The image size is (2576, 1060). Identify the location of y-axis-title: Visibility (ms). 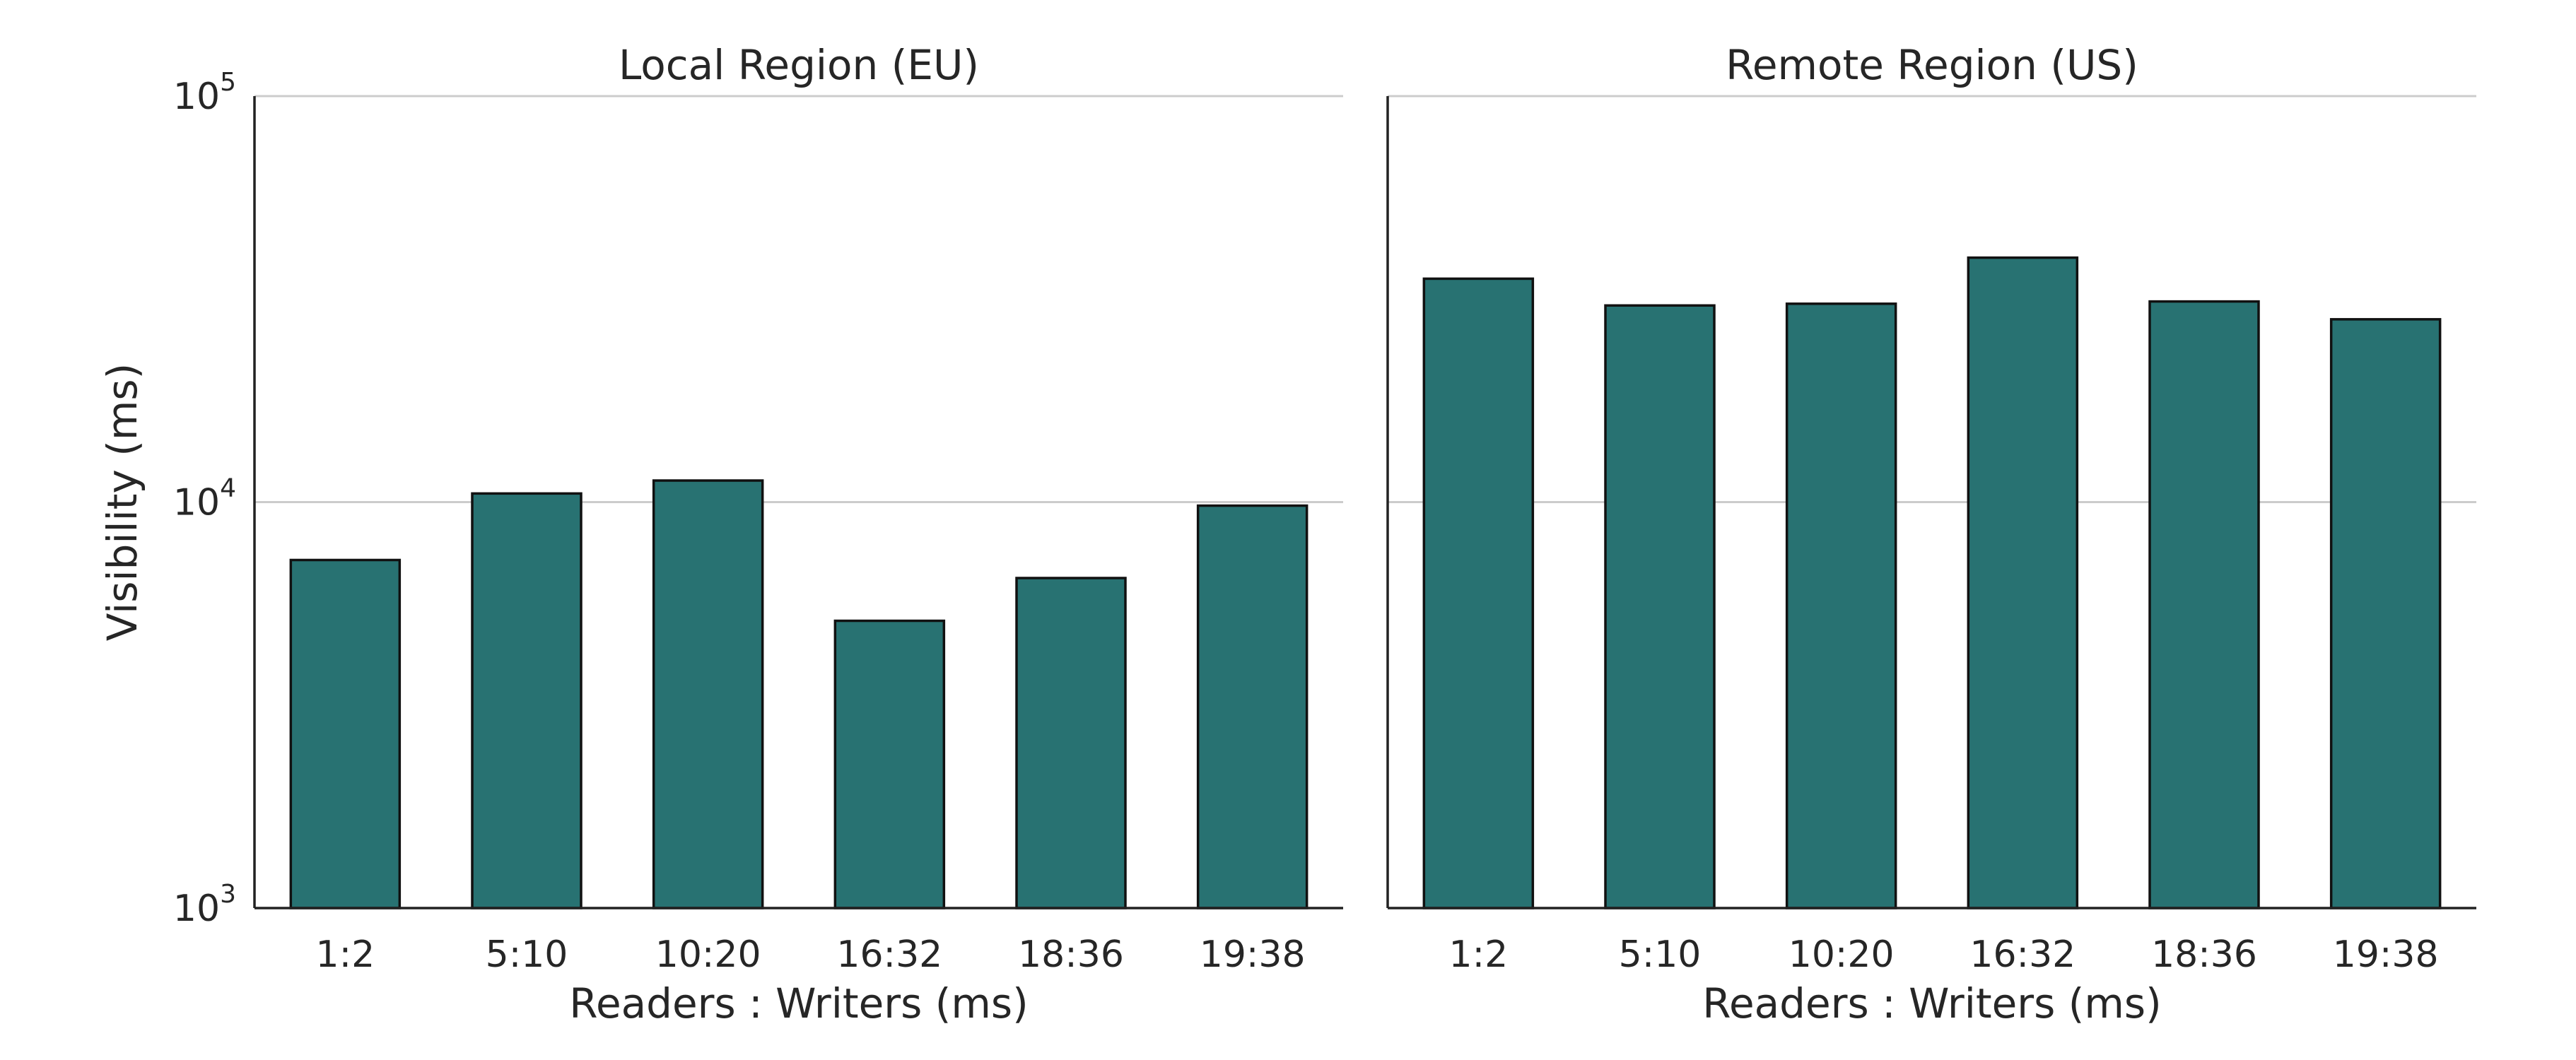
(122, 502).